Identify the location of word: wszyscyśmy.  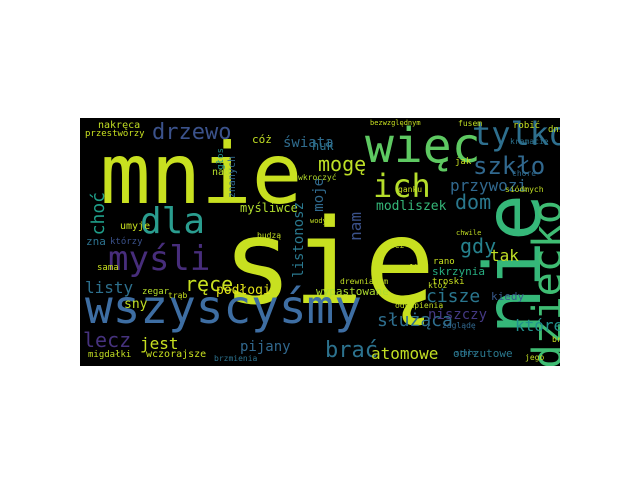
(223, 307).